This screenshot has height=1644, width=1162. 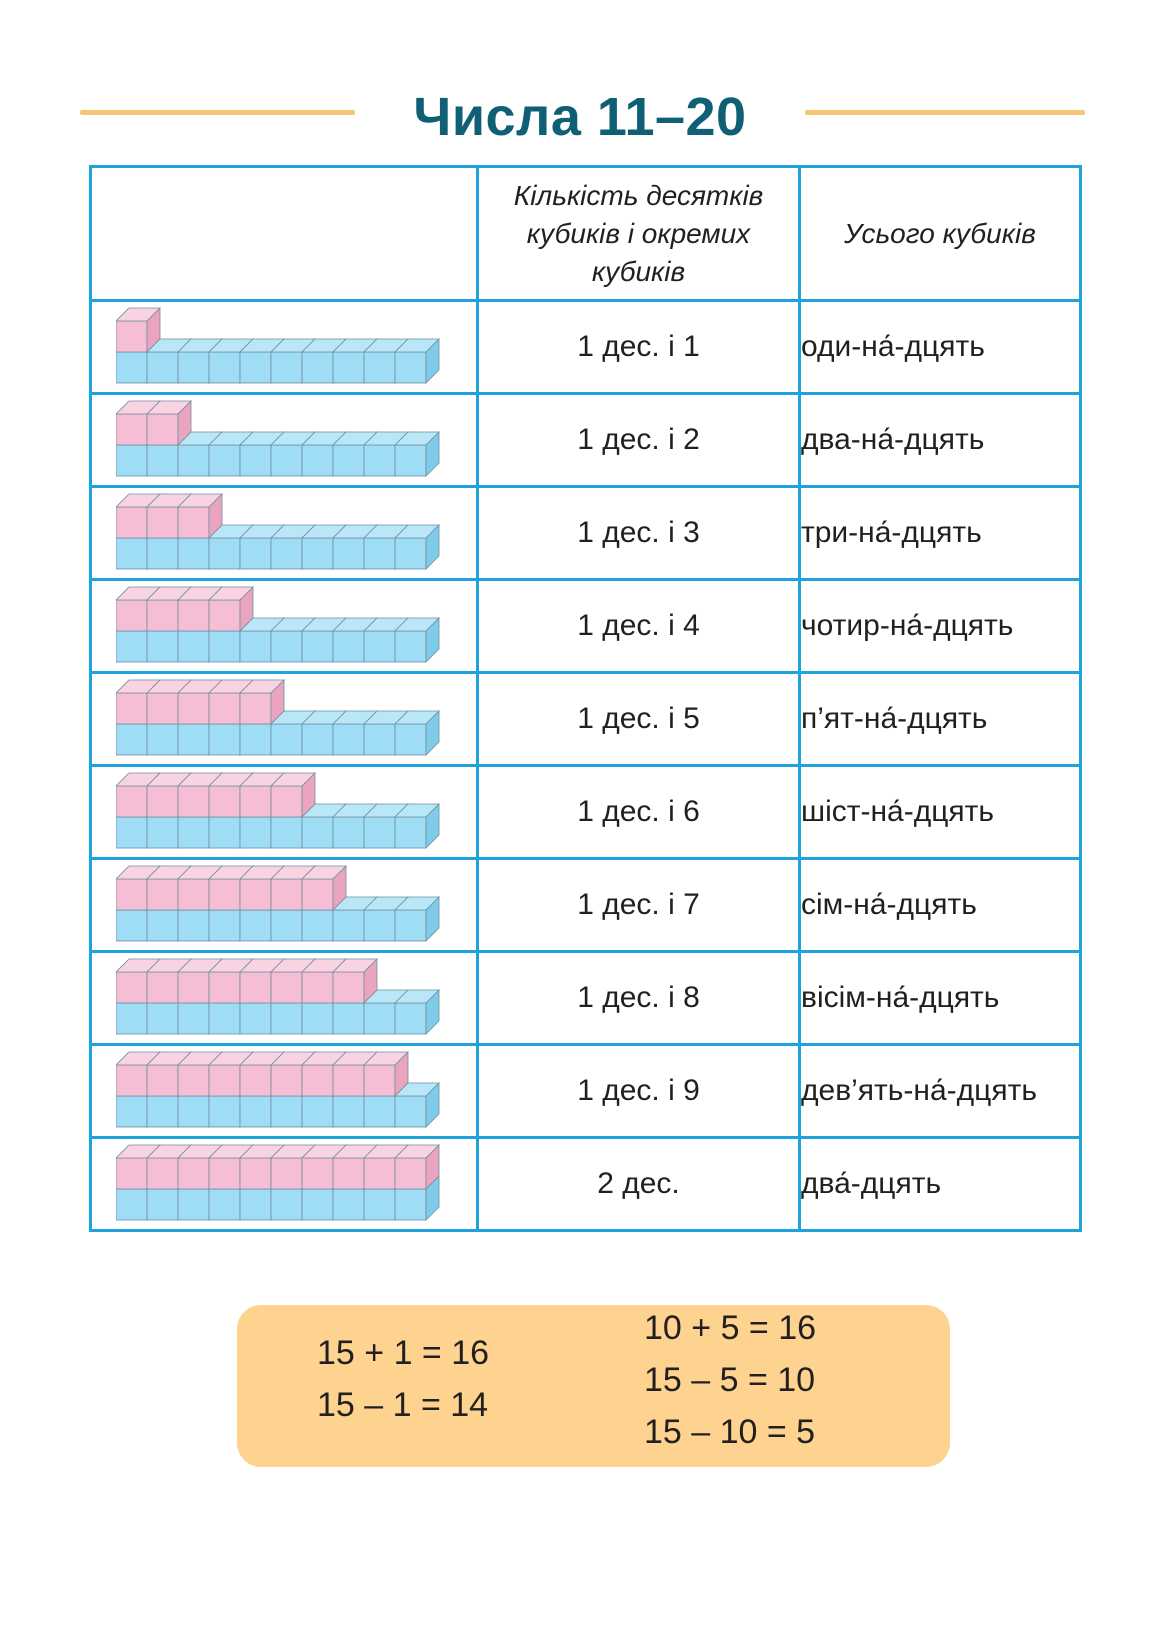 I want to click on title-row: Числа 11–20, so click(x=581, y=115).